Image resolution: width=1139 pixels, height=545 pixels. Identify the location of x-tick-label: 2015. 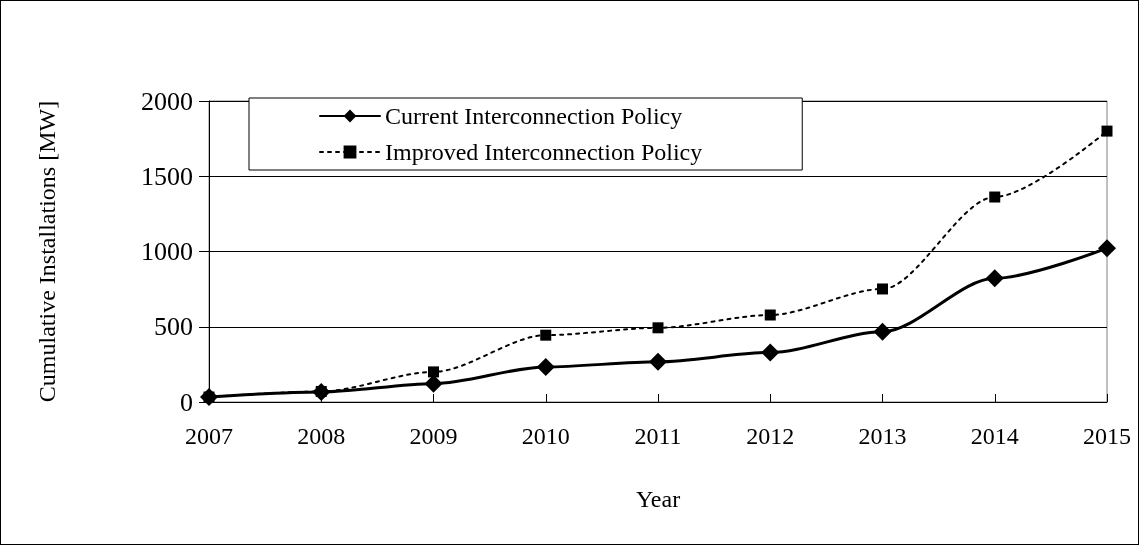
(1107, 436).